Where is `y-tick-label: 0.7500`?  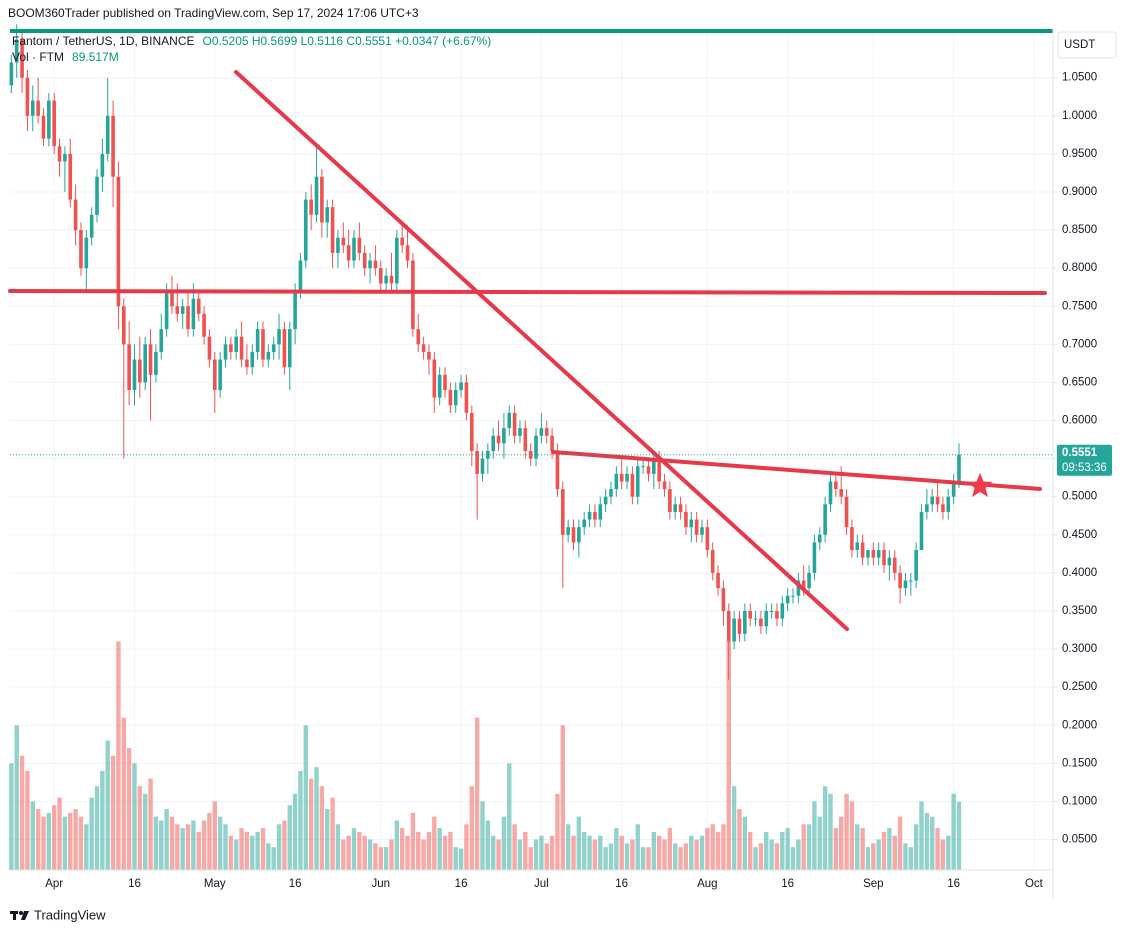 y-tick-label: 0.7500 is located at coordinates (1079, 306).